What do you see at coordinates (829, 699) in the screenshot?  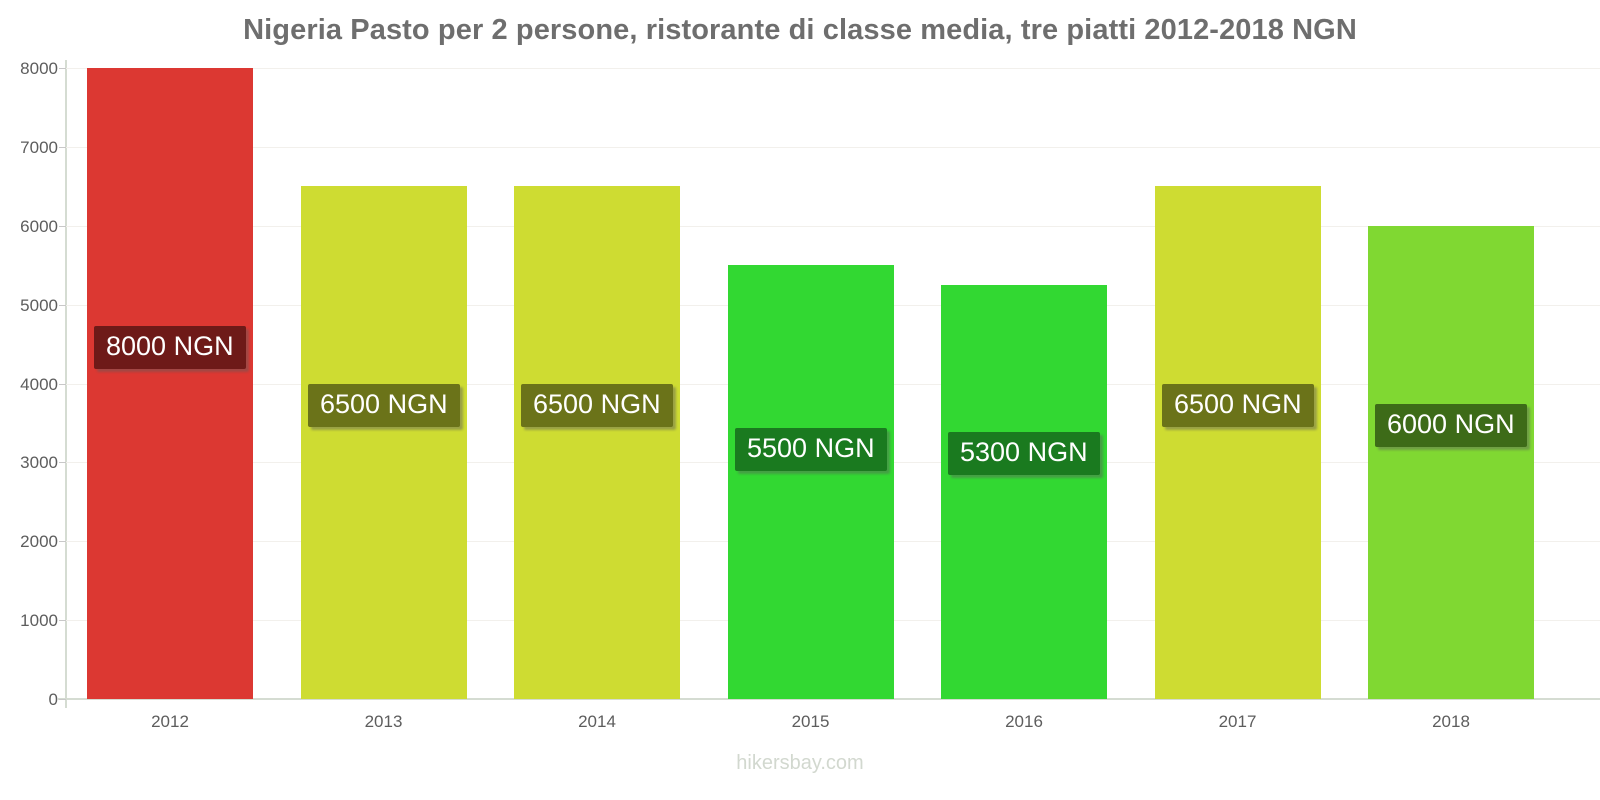 I see `x-axis-line` at bounding box center [829, 699].